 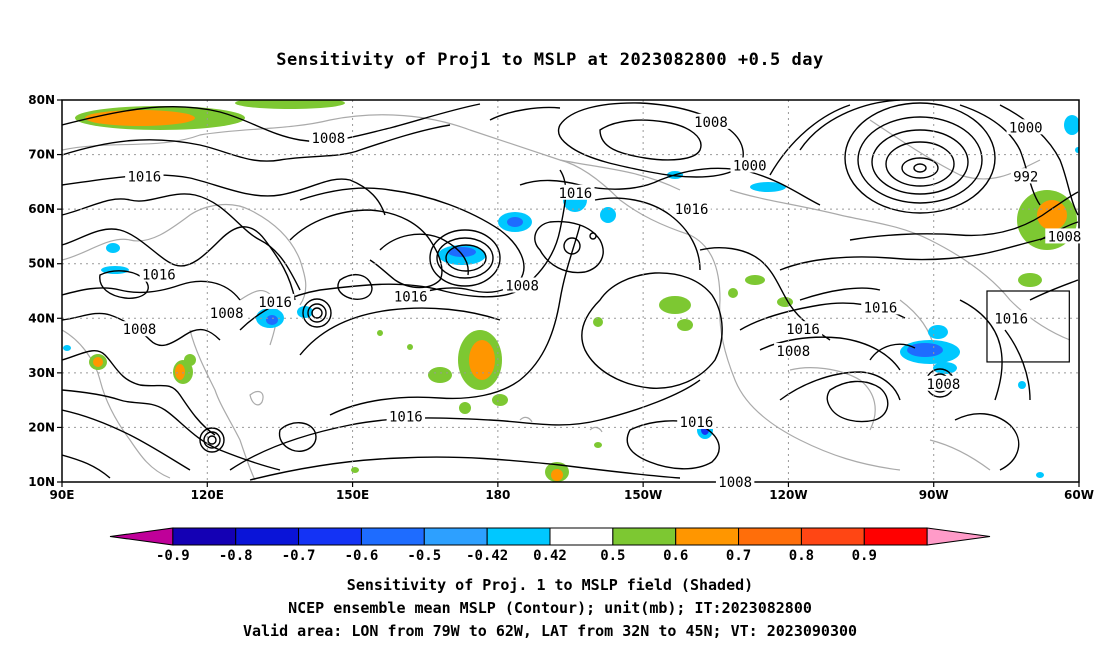 I want to click on colorbar-label: 0.8, so click(x=801, y=556).